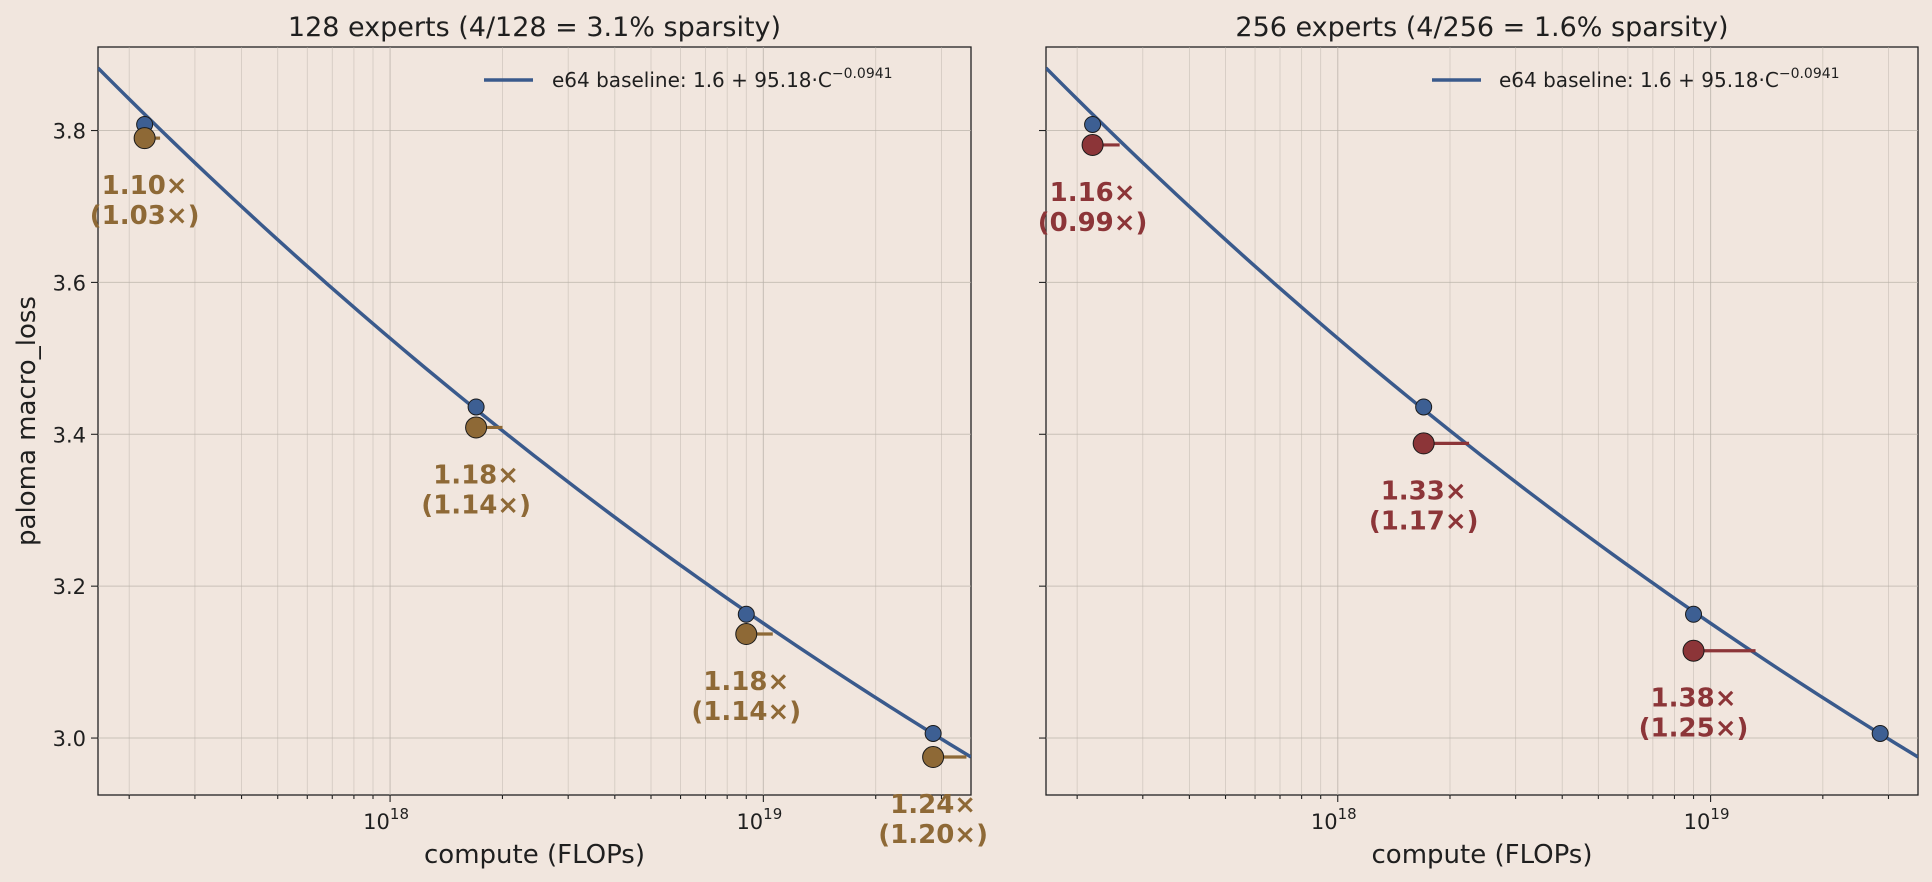 This screenshot has height=882, width=1932. I want to click on panel-2-speedup-sublabel: (0.99×), so click(1093, 223).